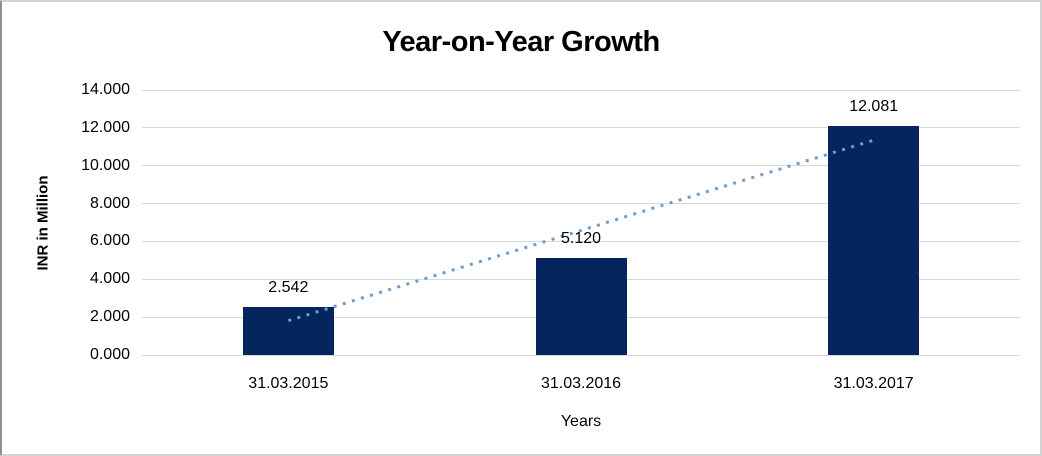  I want to click on chart-title: Year-on-Year Growth, so click(521, 42).